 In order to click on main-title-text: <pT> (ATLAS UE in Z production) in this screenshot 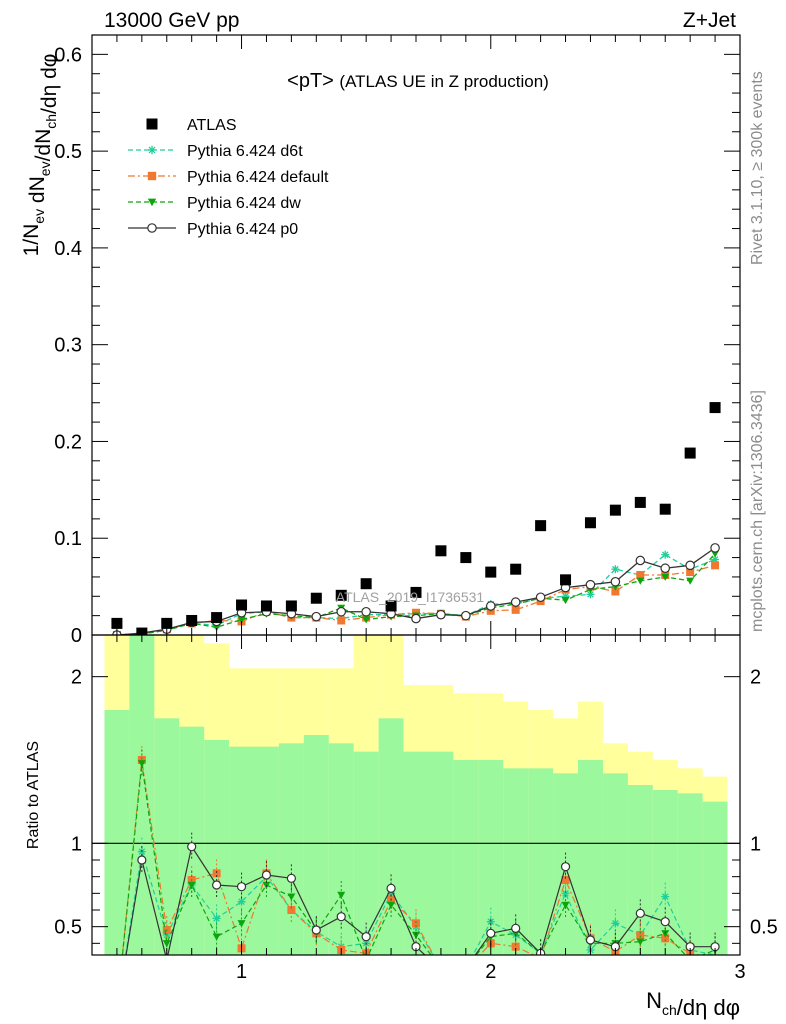, I will do `click(418, 81)`.